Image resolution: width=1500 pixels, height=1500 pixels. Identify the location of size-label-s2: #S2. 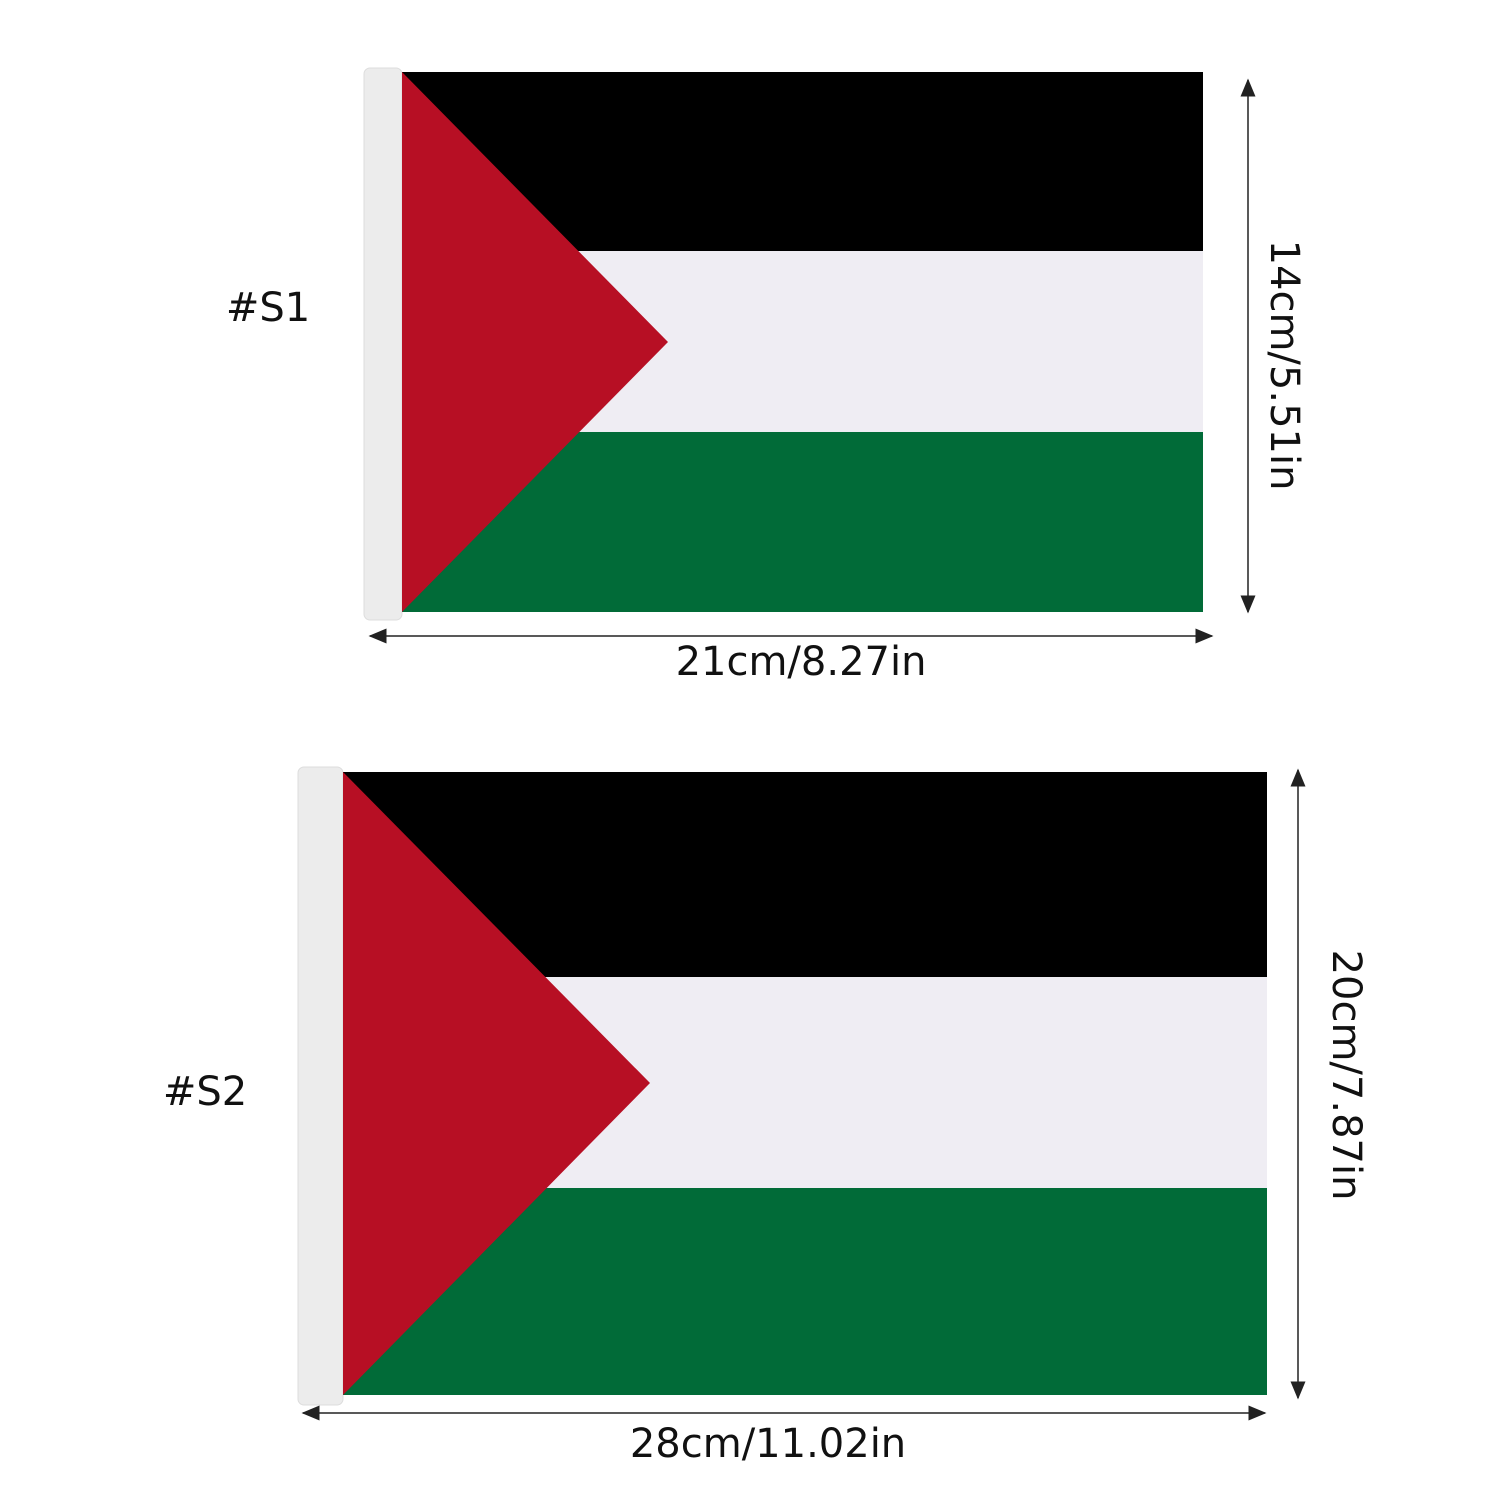
(205, 1092).